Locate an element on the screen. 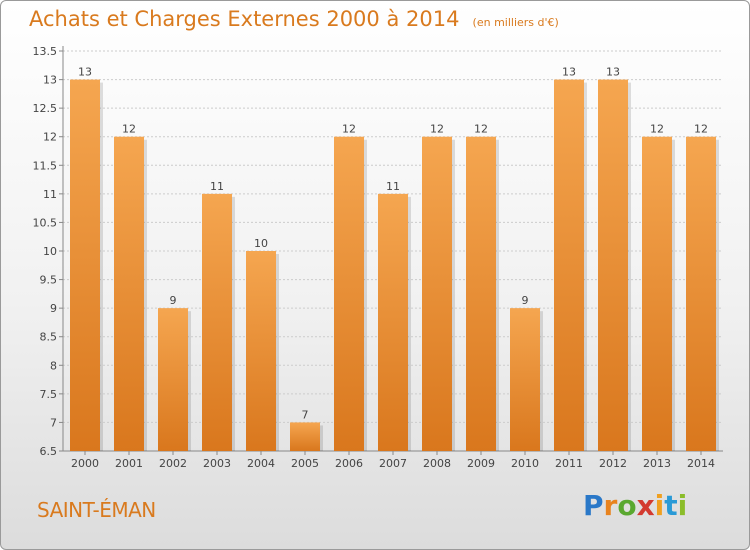  bar-2003 is located at coordinates (217, 322).